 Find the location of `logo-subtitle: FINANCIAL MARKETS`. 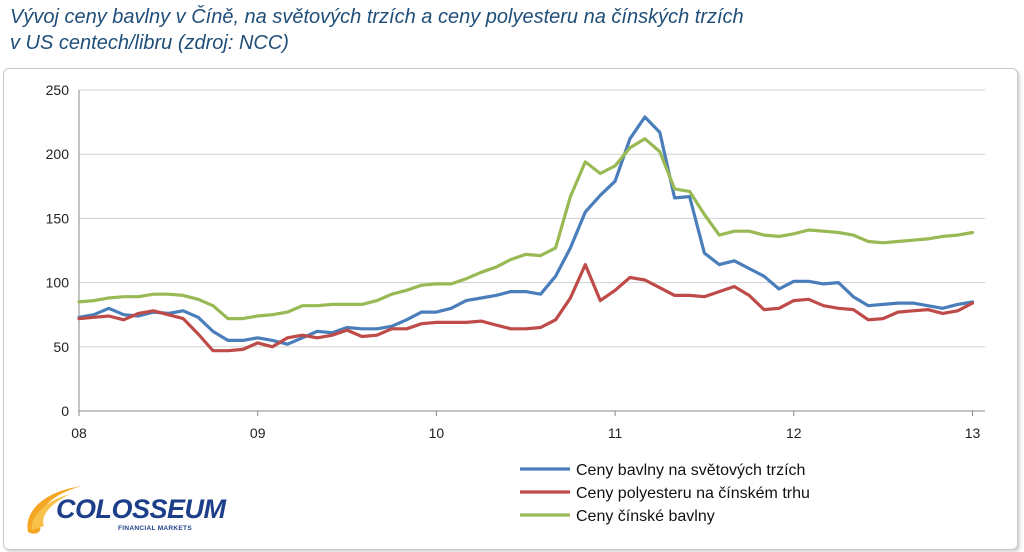

logo-subtitle: FINANCIAL MARKETS is located at coordinates (155, 528).